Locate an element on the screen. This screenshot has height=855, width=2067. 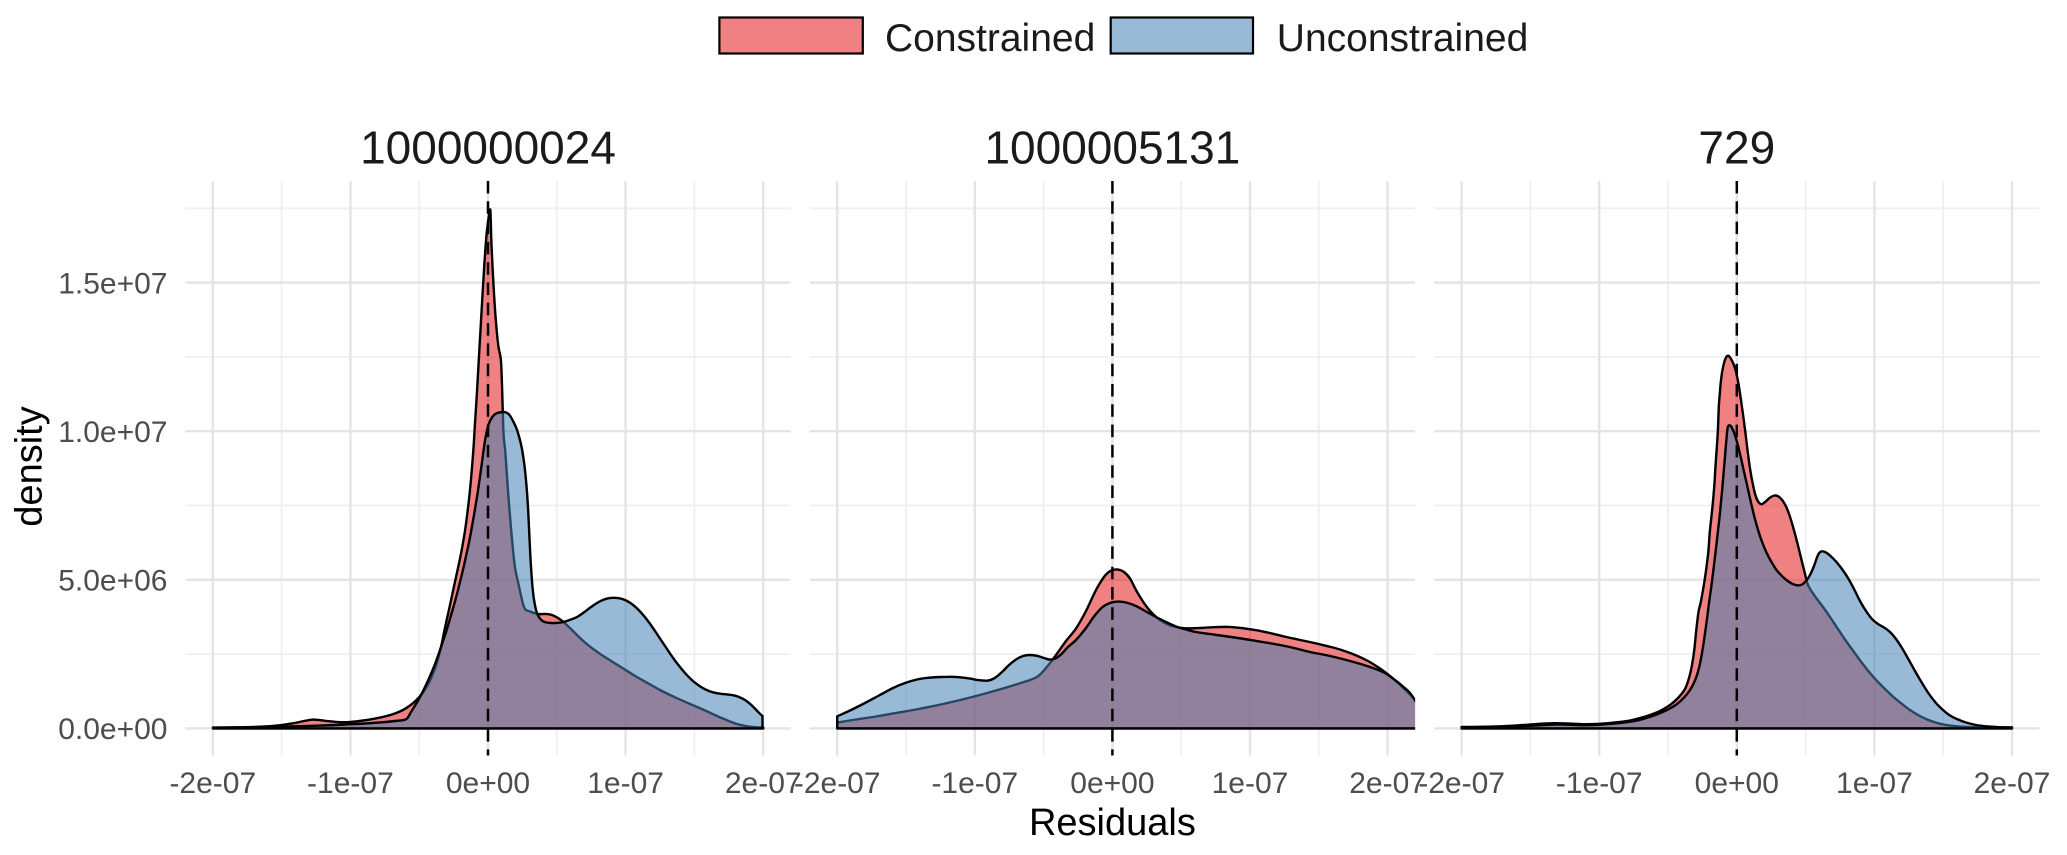
svg-text: 1.5e+07 is located at coordinates (112, 283).